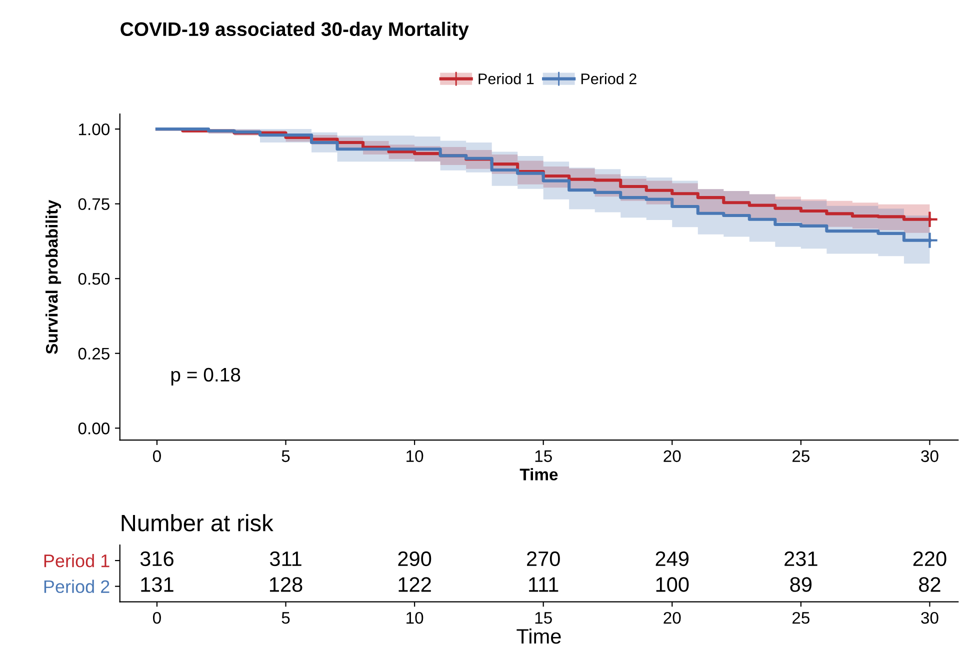 The image size is (959, 652). Describe the element at coordinates (415, 558) in the screenshot. I see `data-label: 290` at that location.